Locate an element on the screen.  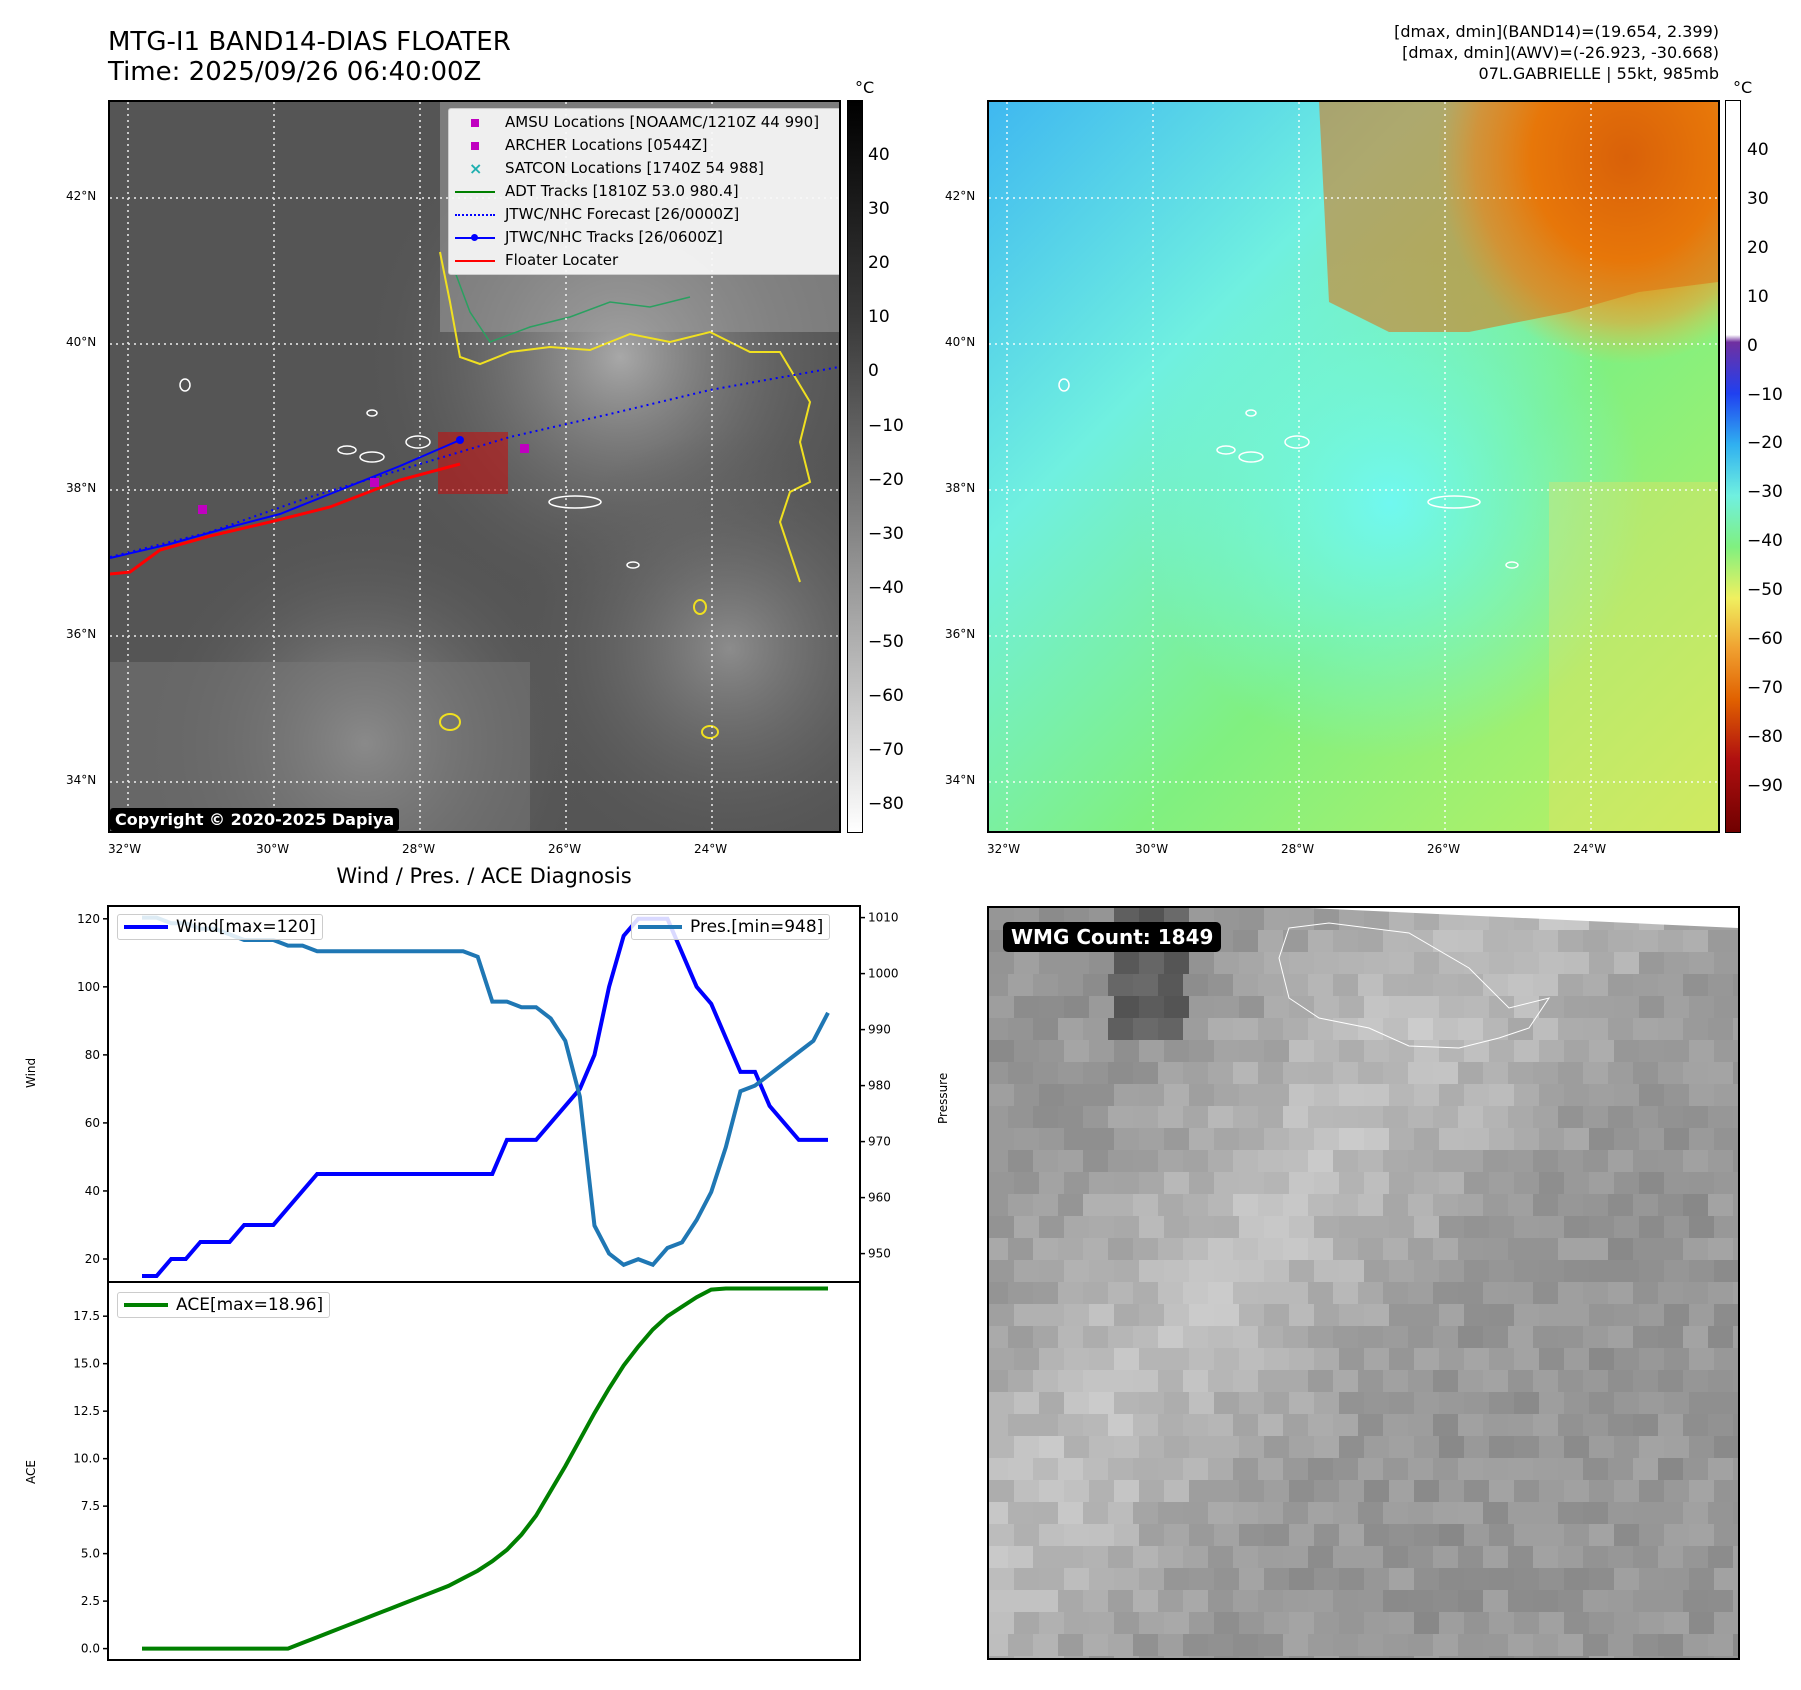
colorbar-tick-label: −50 is located at coordinates (886, 641).